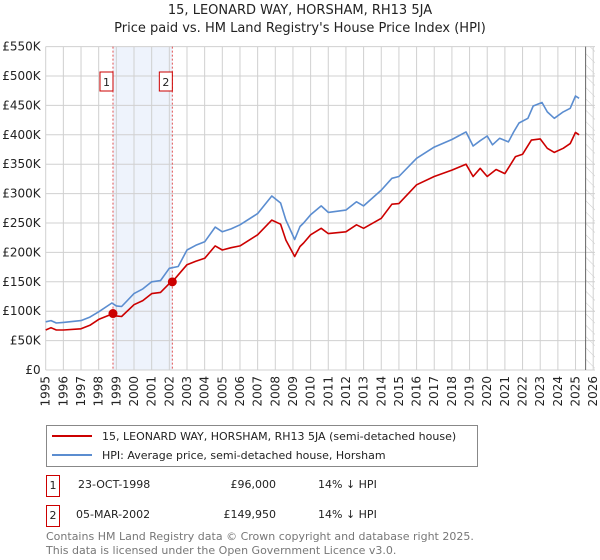 This screenshot has width=600, height=560. What do you see at coordinates (417, 391) in the screenshot?
I see `x-tick-label: 2016` at bounding box center [417, 391].